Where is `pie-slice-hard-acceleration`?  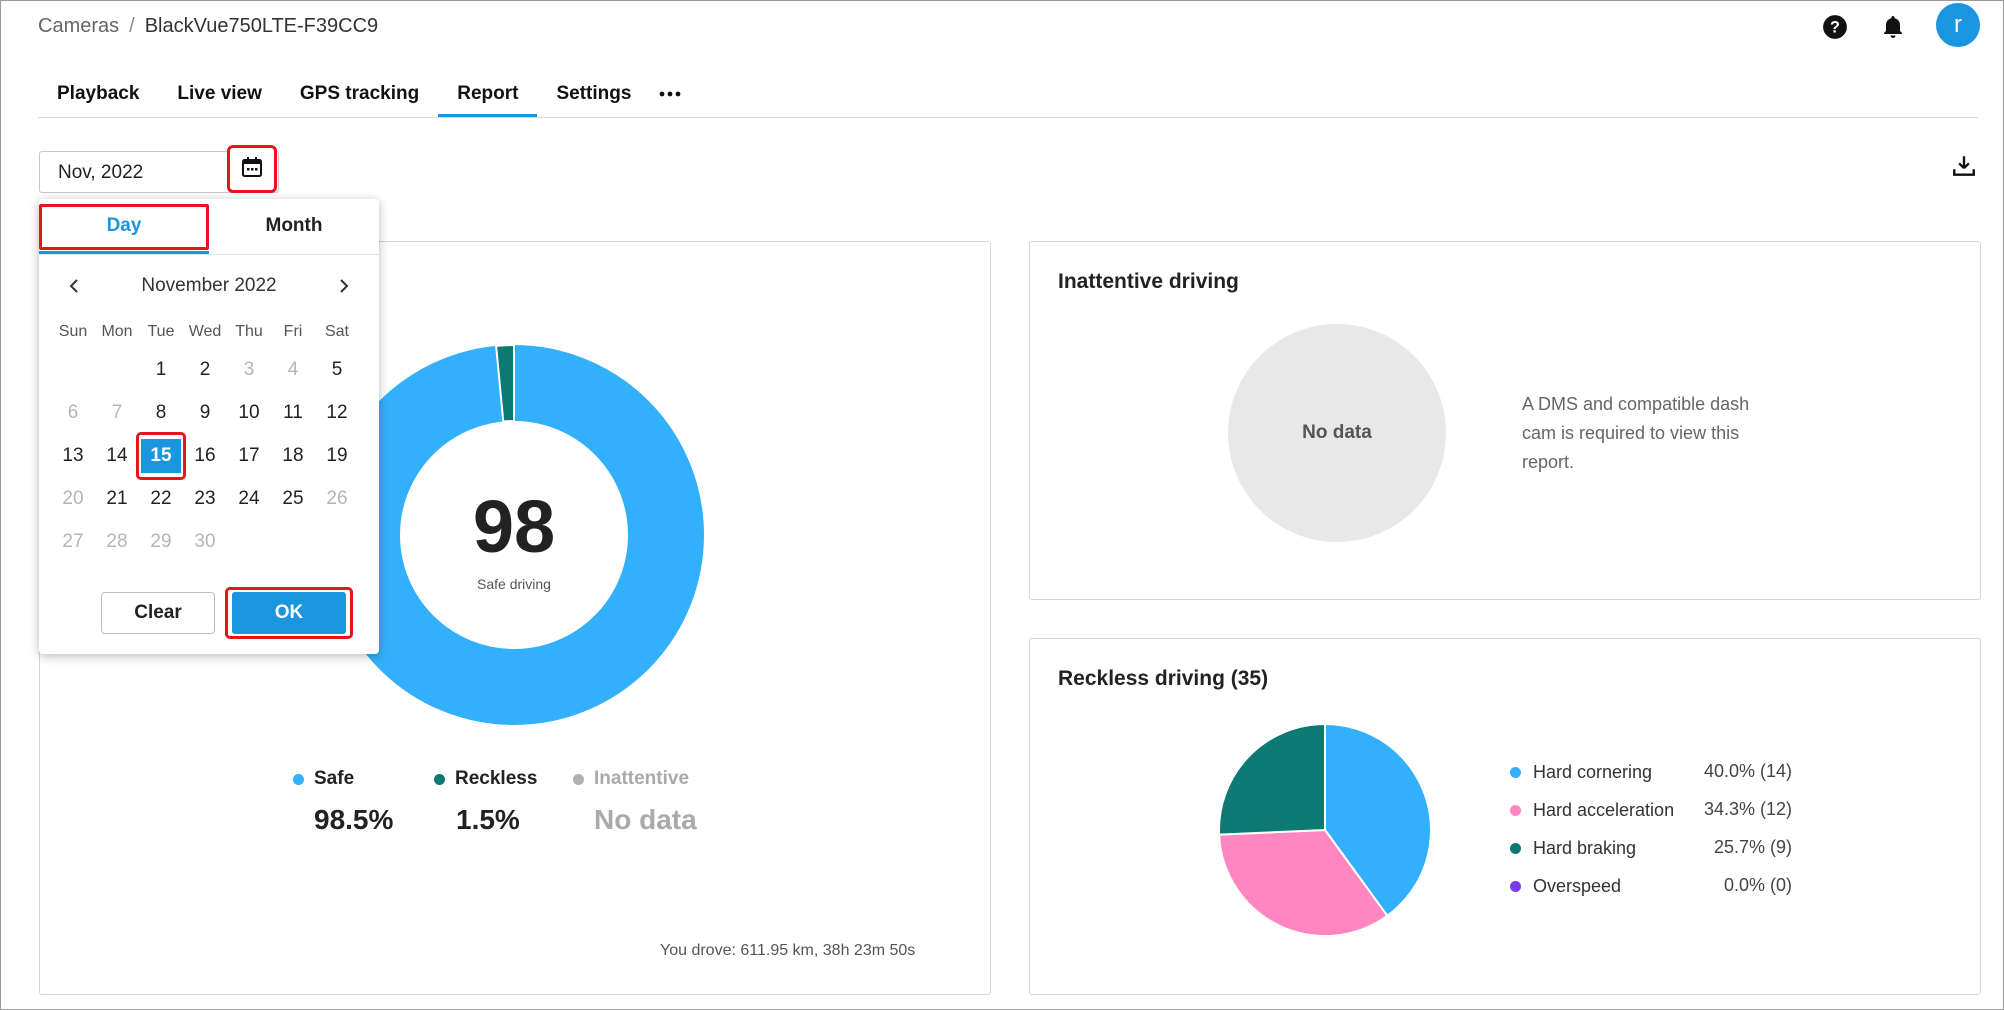 pie-slice-hard-acceleration is located at coordinates (1303, 882).